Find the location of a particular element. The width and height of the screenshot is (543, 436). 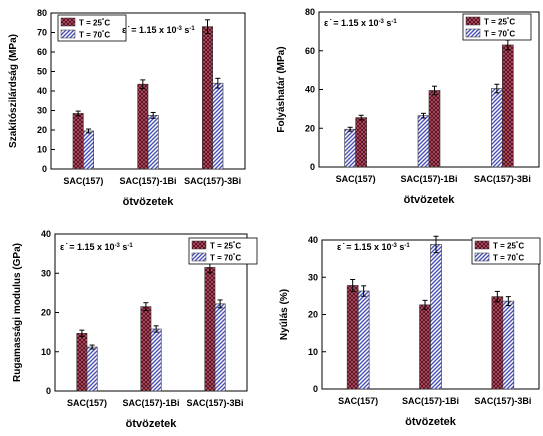

y-tick-label: 50 is located at coordinates (42, 72).